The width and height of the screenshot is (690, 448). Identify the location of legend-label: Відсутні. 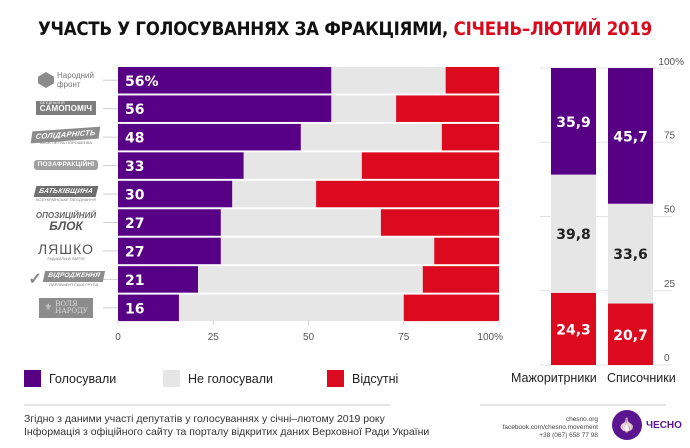
(375, 378).